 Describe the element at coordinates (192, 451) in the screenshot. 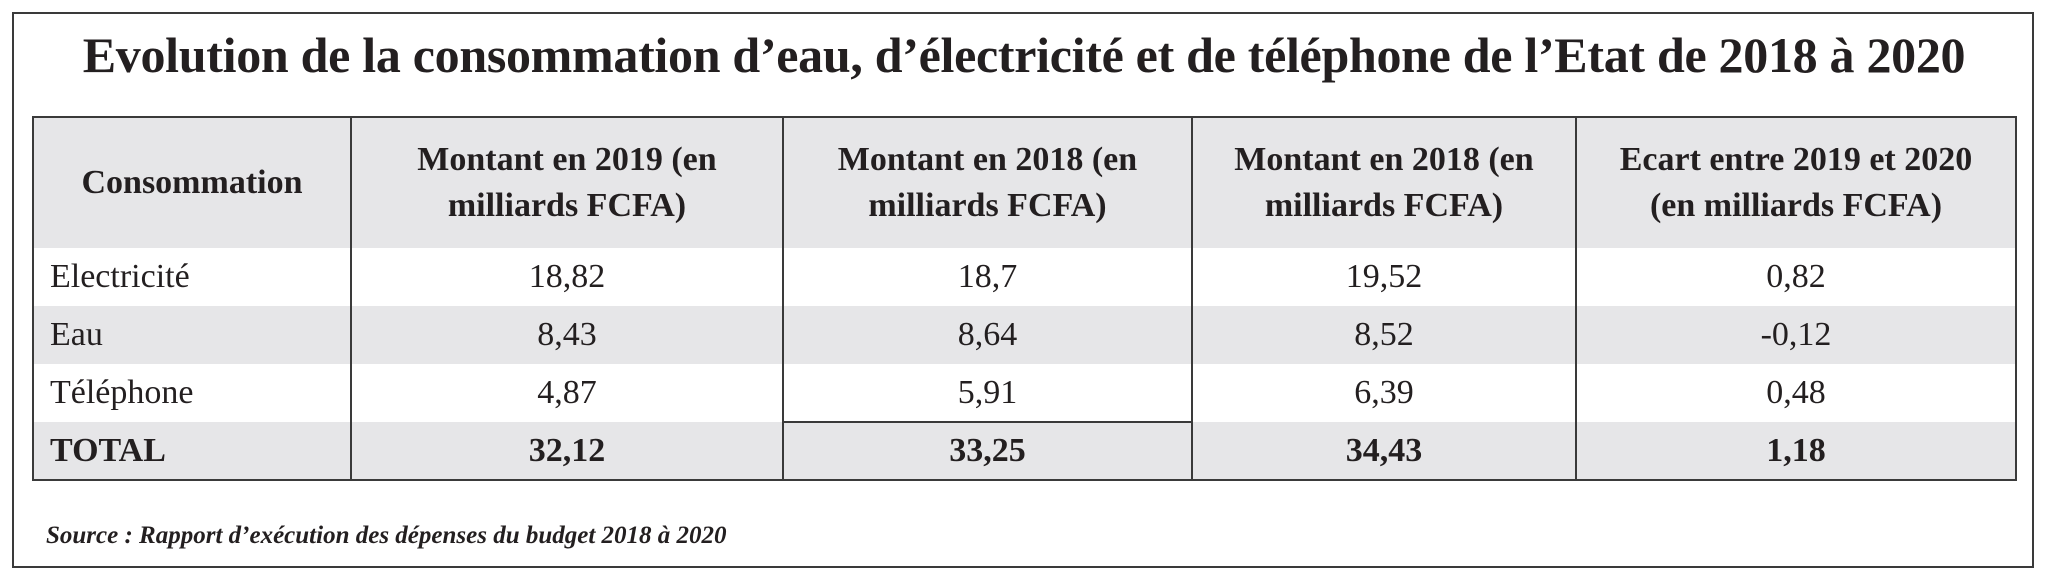

I see `row-label: TOTAL` at that location.